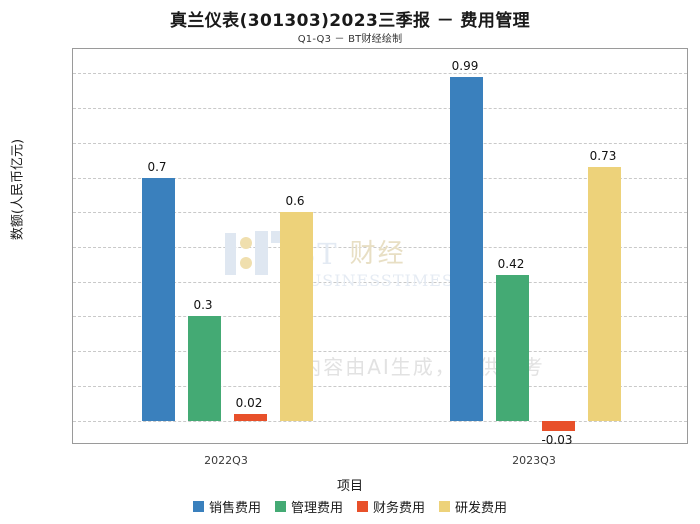 This screenshot has width=700, height=524. Describe the element at coordinates (350, 39) in the screenshot. I see `chart-subtitle: Q1-Q3 － BT财经绘制` at that location.